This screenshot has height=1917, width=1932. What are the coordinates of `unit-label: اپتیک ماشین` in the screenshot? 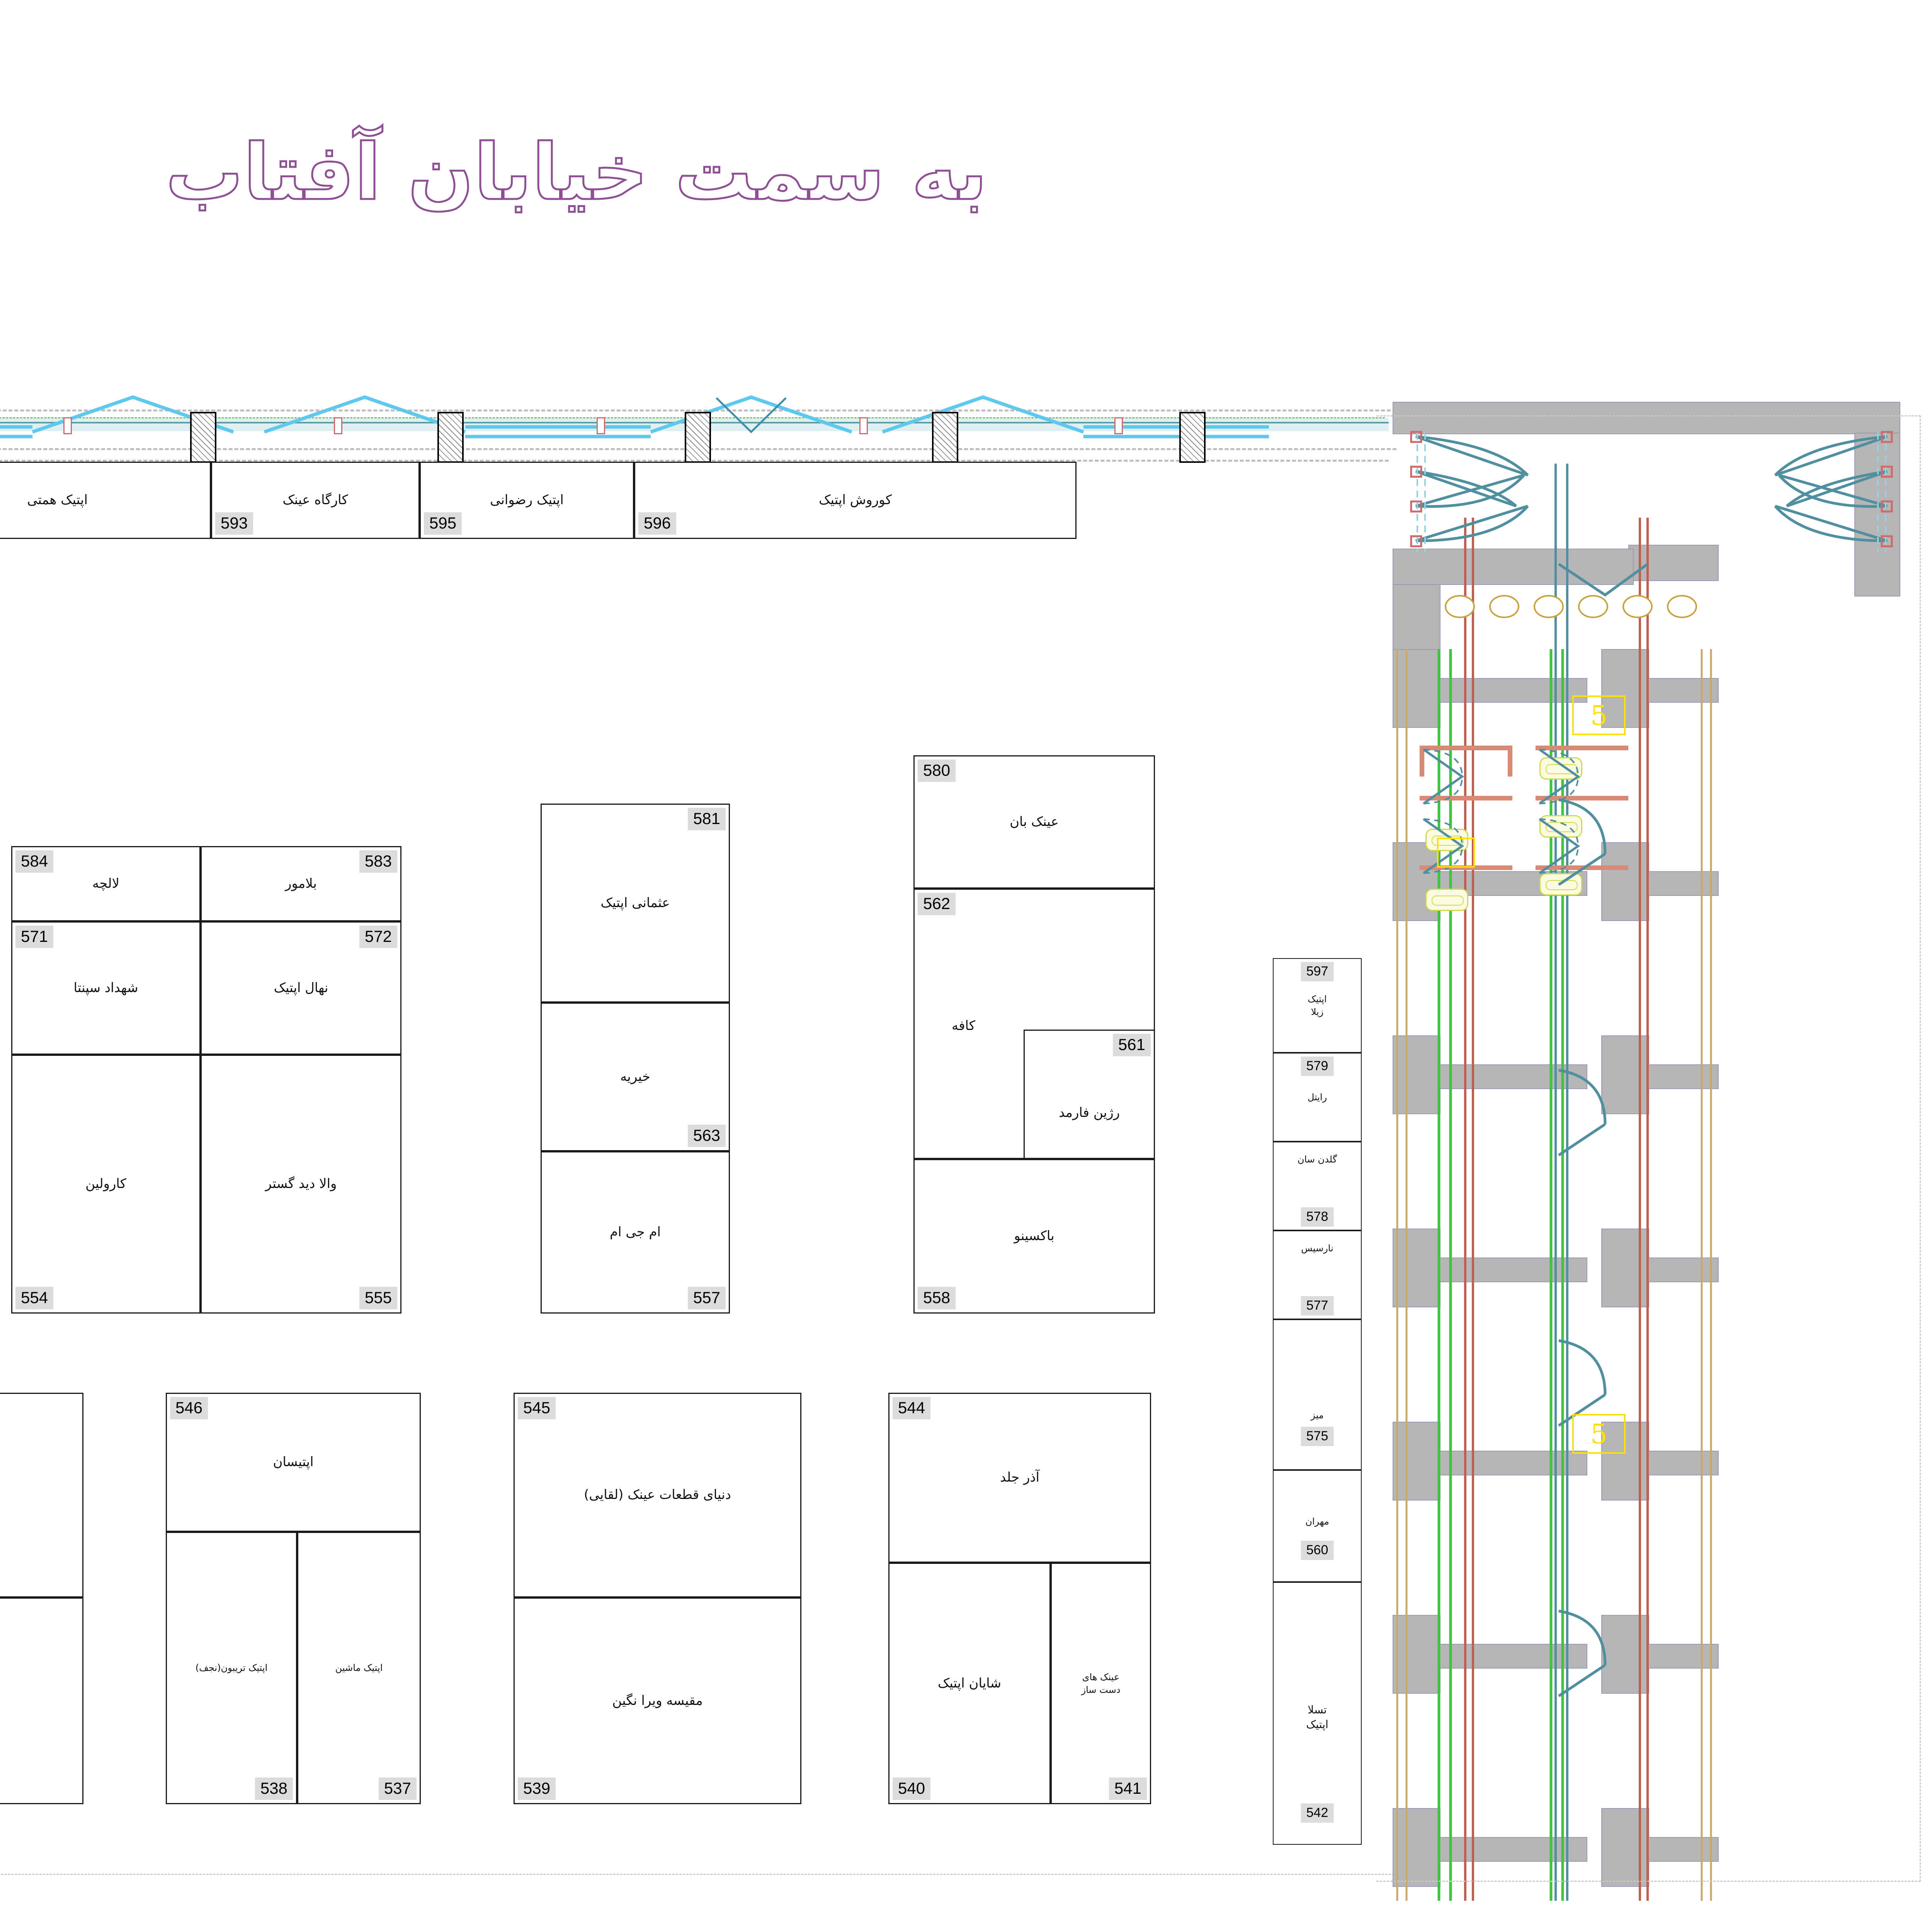 It's located at (359, 1668).